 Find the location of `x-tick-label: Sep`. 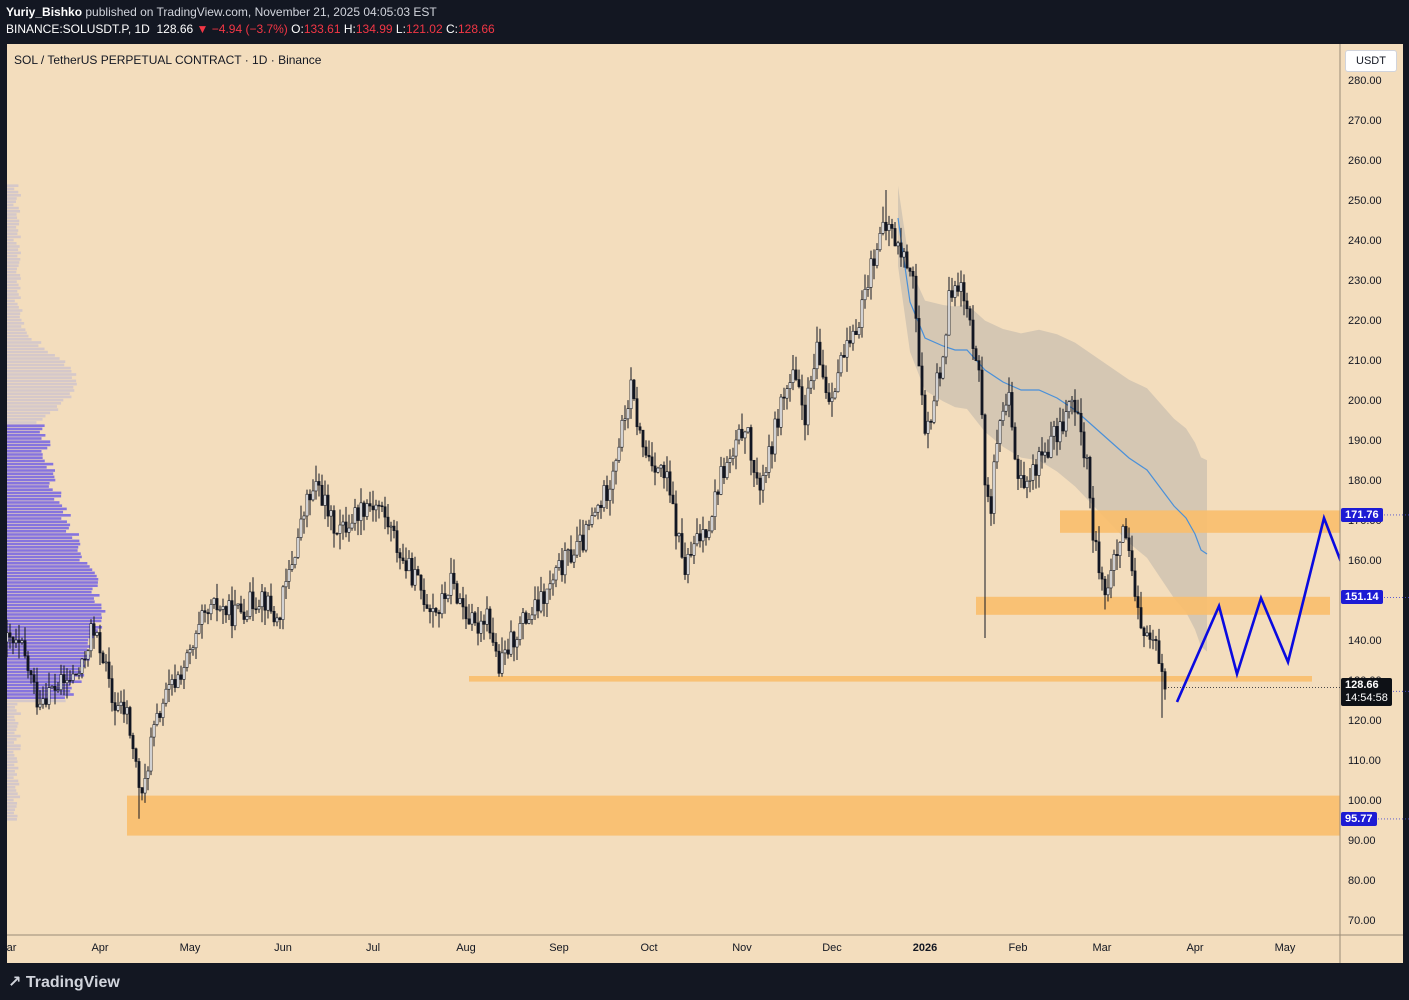

x-tick-label: Sep is located at coordinates (559, 948).